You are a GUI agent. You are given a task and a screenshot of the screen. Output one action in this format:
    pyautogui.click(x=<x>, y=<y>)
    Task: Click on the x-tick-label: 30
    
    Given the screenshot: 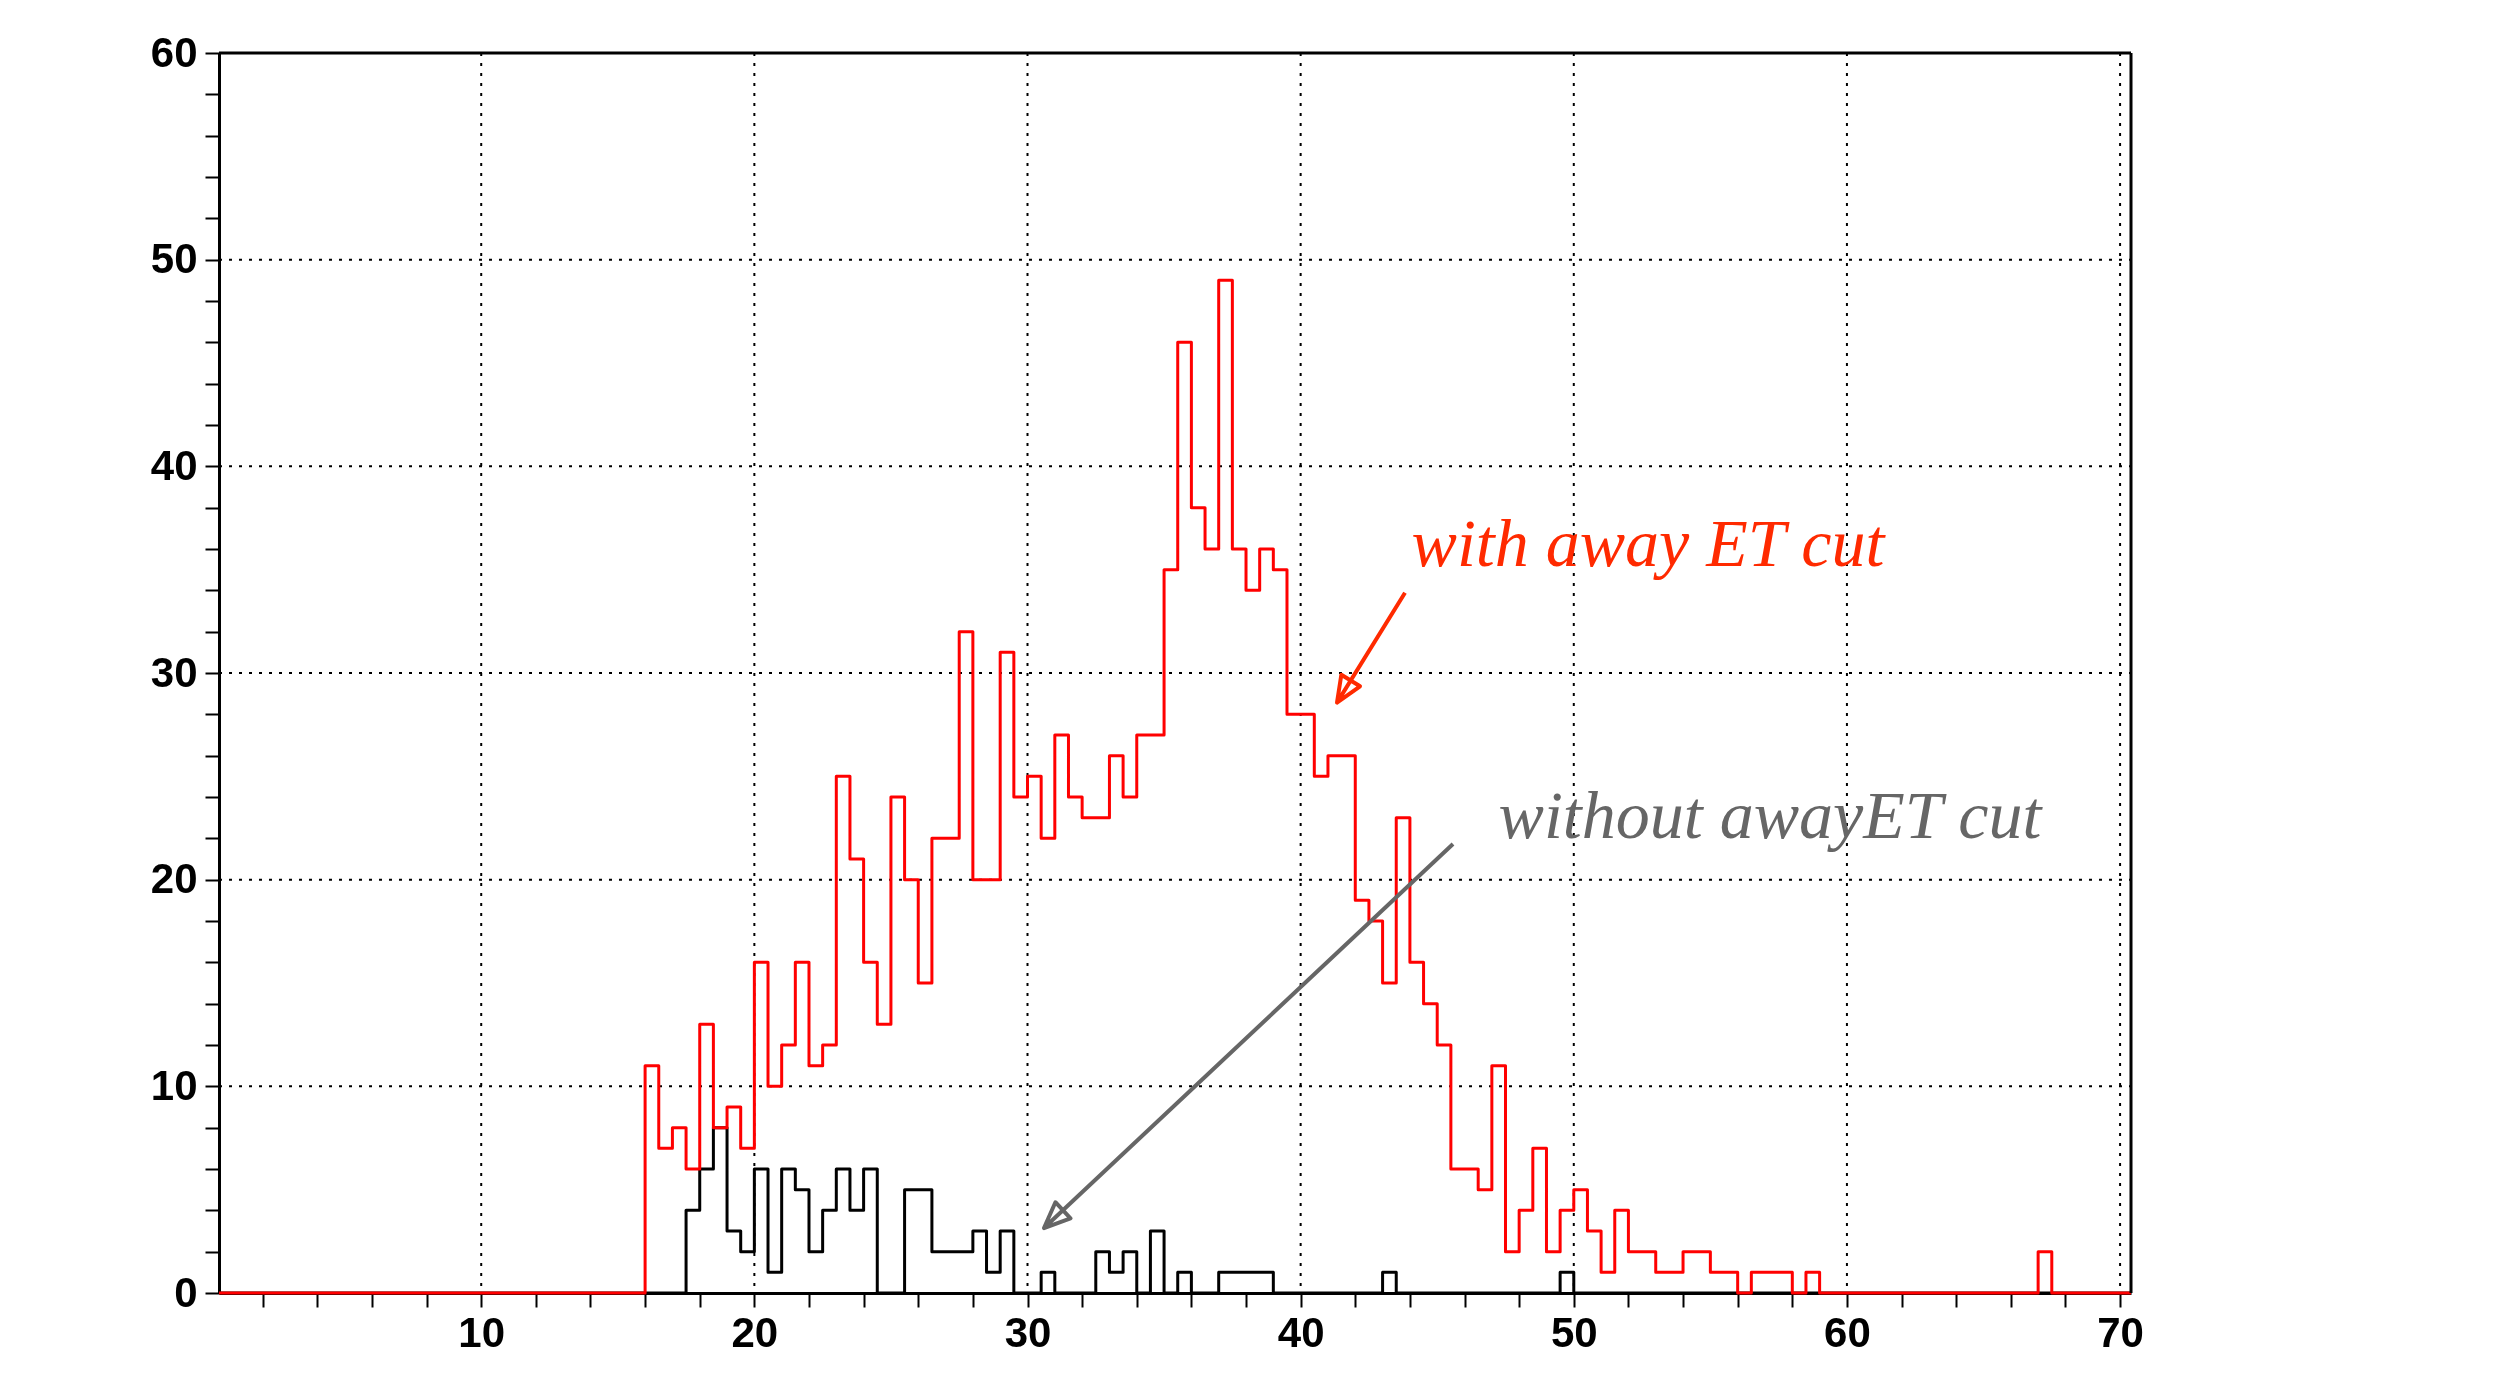 What is the action you would take?
    pyautogui.click(x=1028, y=1332)
    